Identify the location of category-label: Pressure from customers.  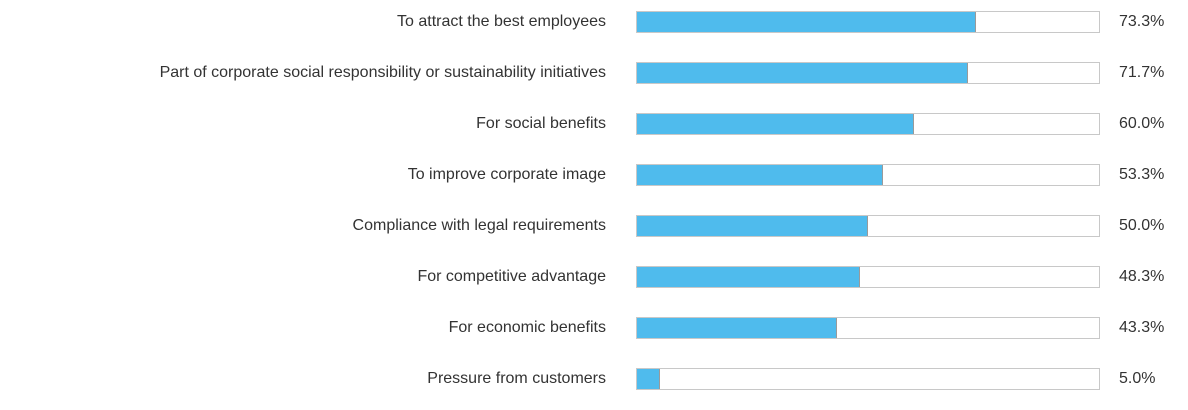
(516, 378).